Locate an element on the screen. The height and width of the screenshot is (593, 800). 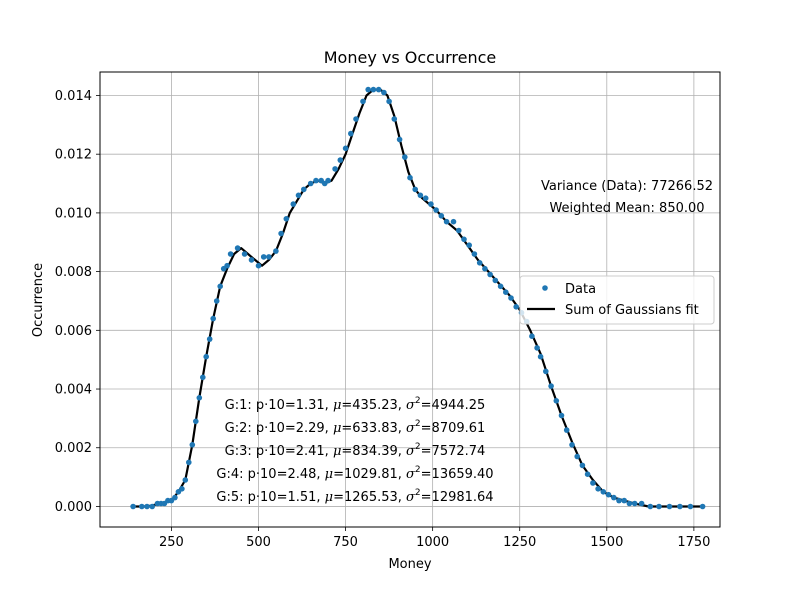
legend-data-label: Data is located at coordinates (580, 289).